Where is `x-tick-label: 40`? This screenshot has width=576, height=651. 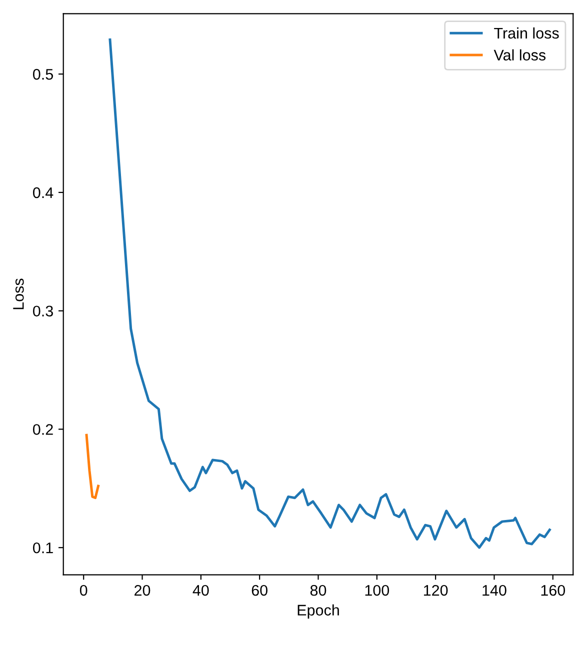
x-tick-label: 40 is located at coordinates (200, 590).